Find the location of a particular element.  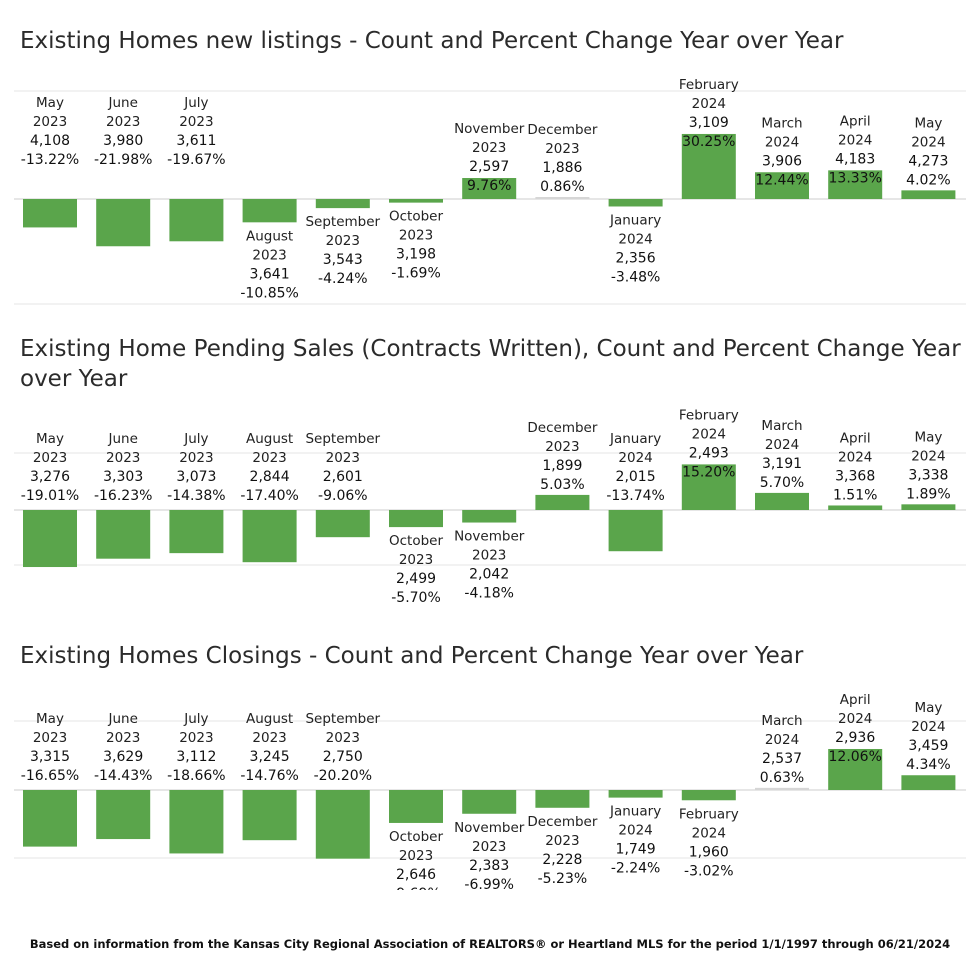

bar-label-pct: -2.24% is located at coordinates (636, 869).